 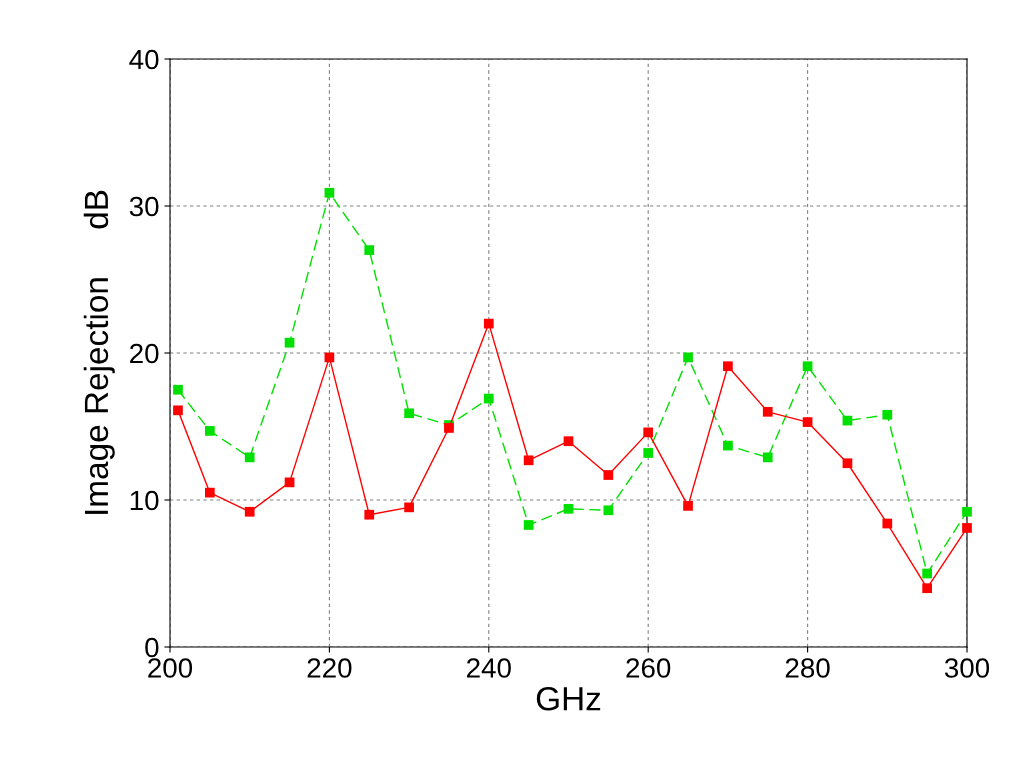 I want to click on x-tick-label: 300, so click(x=967, y=668).